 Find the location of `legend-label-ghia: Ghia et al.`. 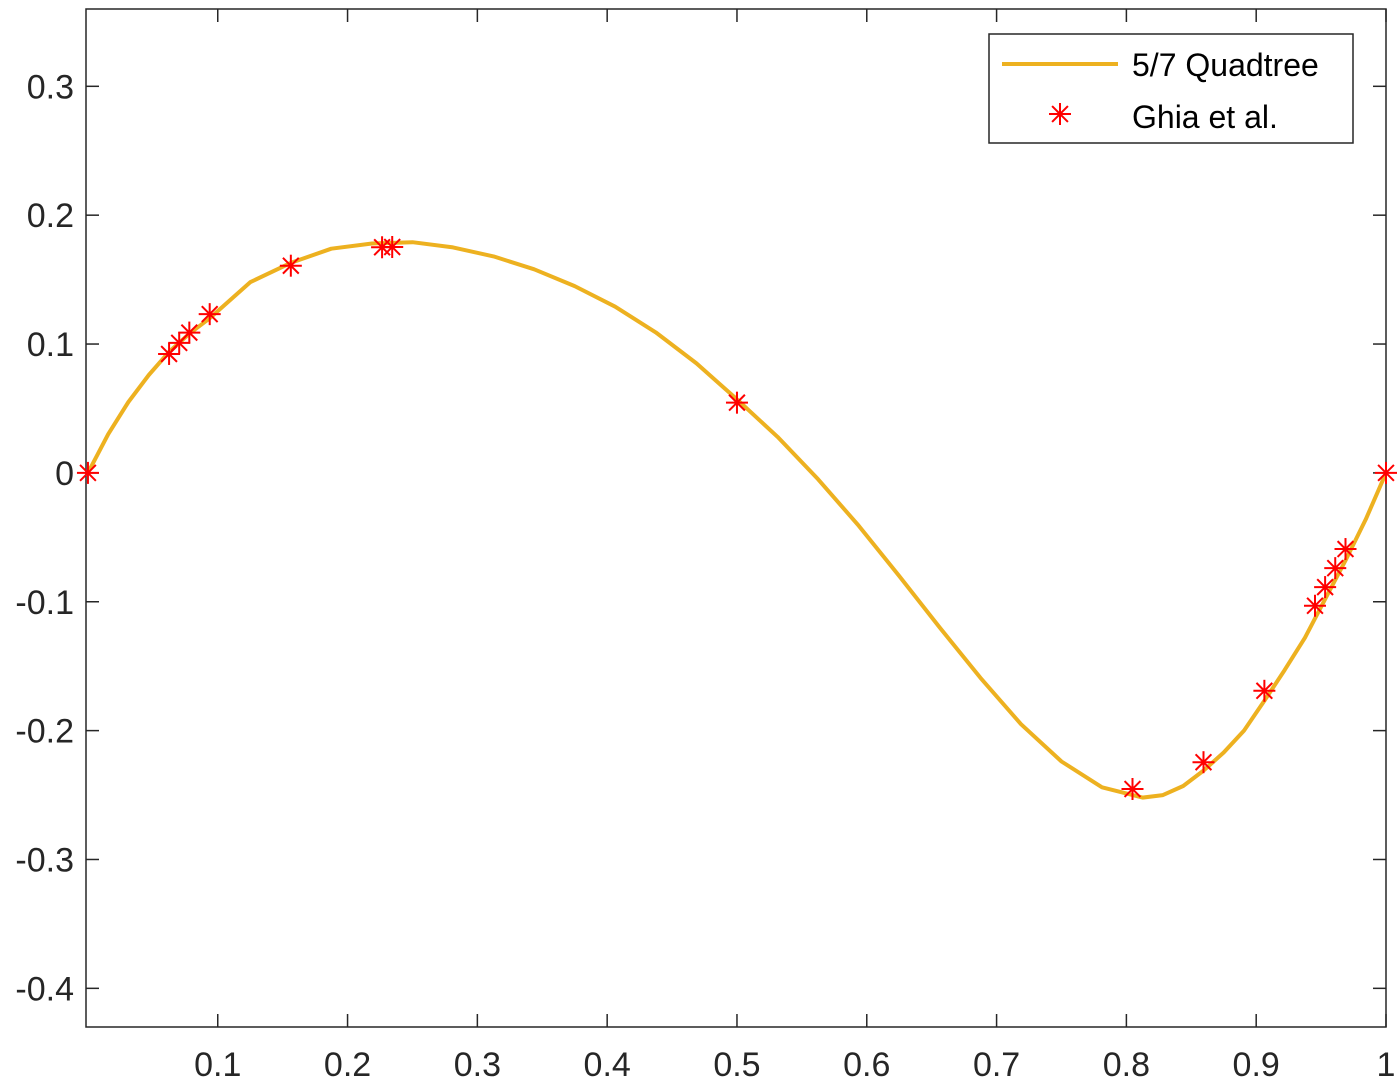

legend-label-ghia: Ghia et al. is located at coordinates (1205, 117).